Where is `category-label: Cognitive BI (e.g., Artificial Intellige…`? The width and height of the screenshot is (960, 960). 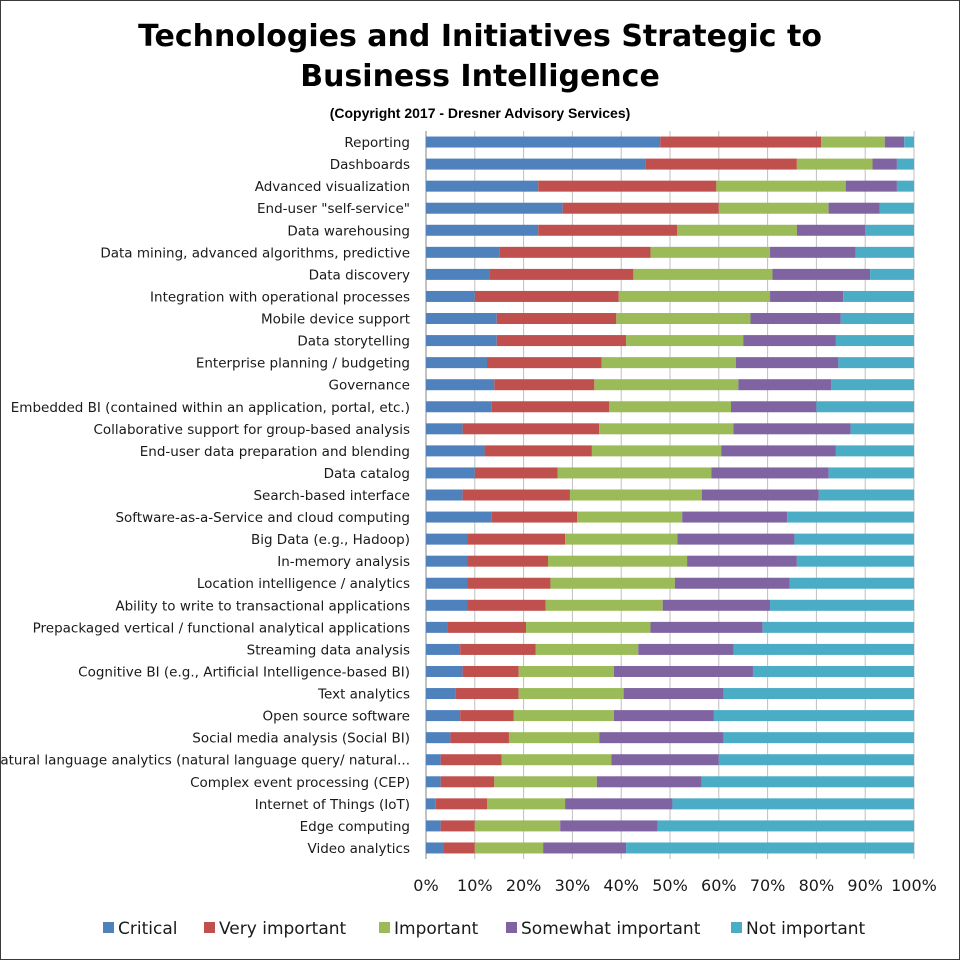 category-label: Cognitive BI (e.g., Artificial Intellige… is located at coordinates (244, 672).